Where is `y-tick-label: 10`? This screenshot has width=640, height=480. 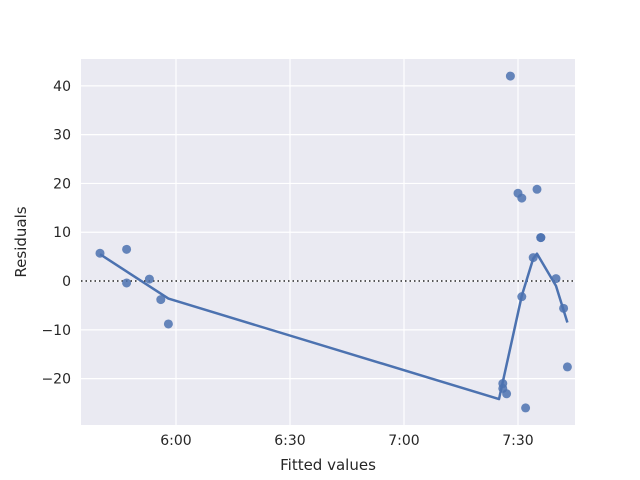
y-tick-label: 10 is located at coordinates (62, 233).